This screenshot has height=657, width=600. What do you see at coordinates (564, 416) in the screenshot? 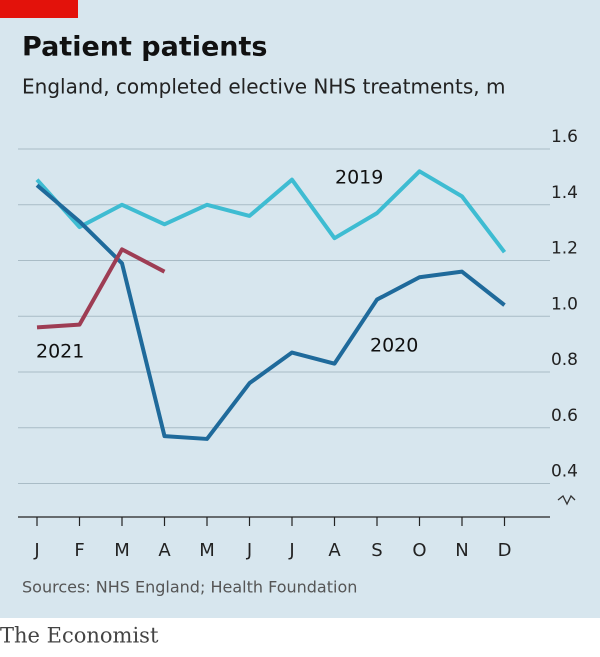
I see `y-tick-label: 0.6` at bounding box center [564, 416].